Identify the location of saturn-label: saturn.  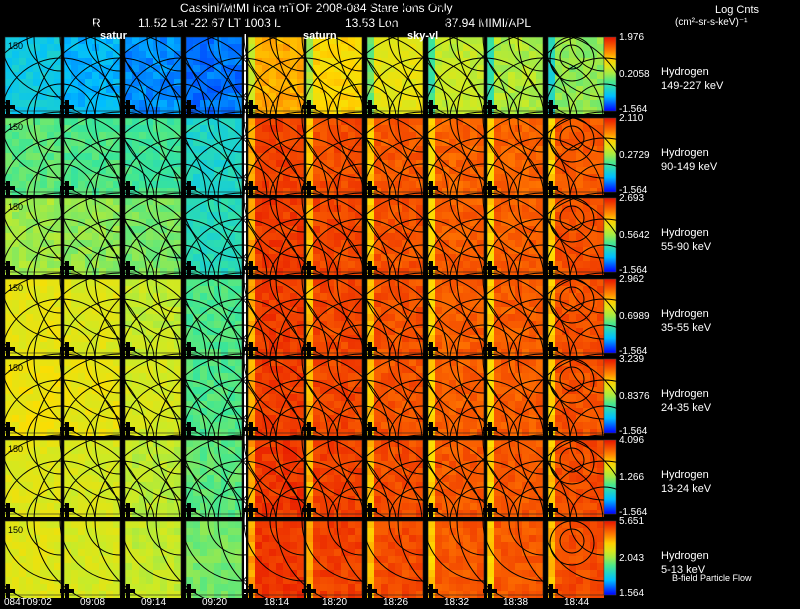
(320, 36).